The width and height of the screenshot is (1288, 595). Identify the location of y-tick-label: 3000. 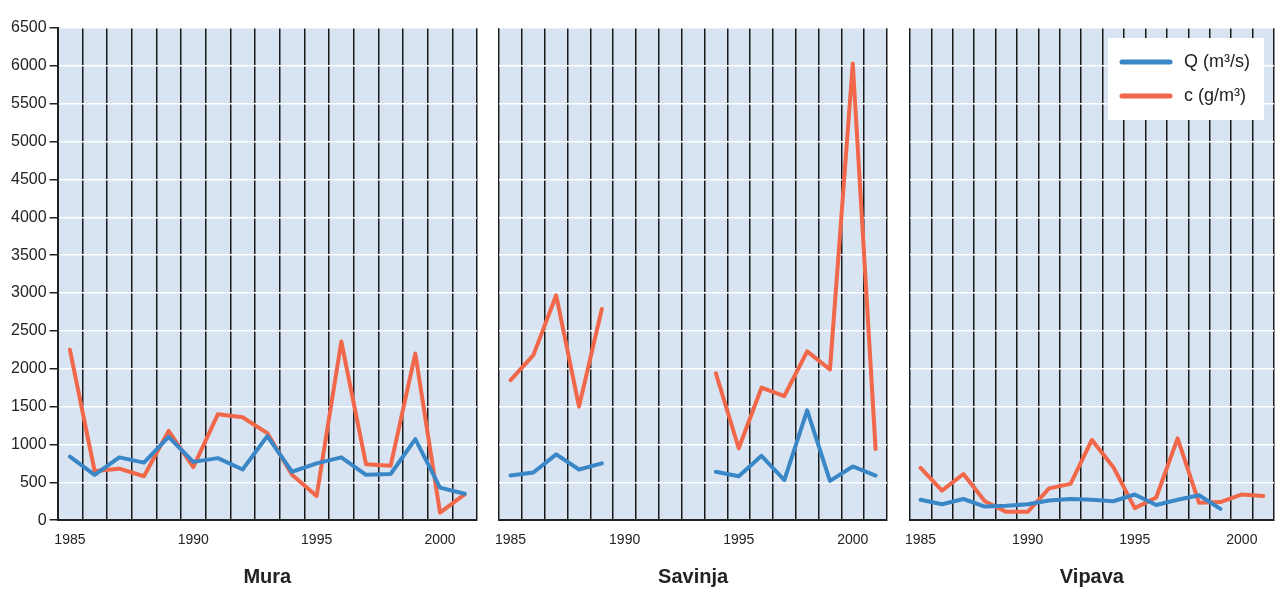
(29, 292).